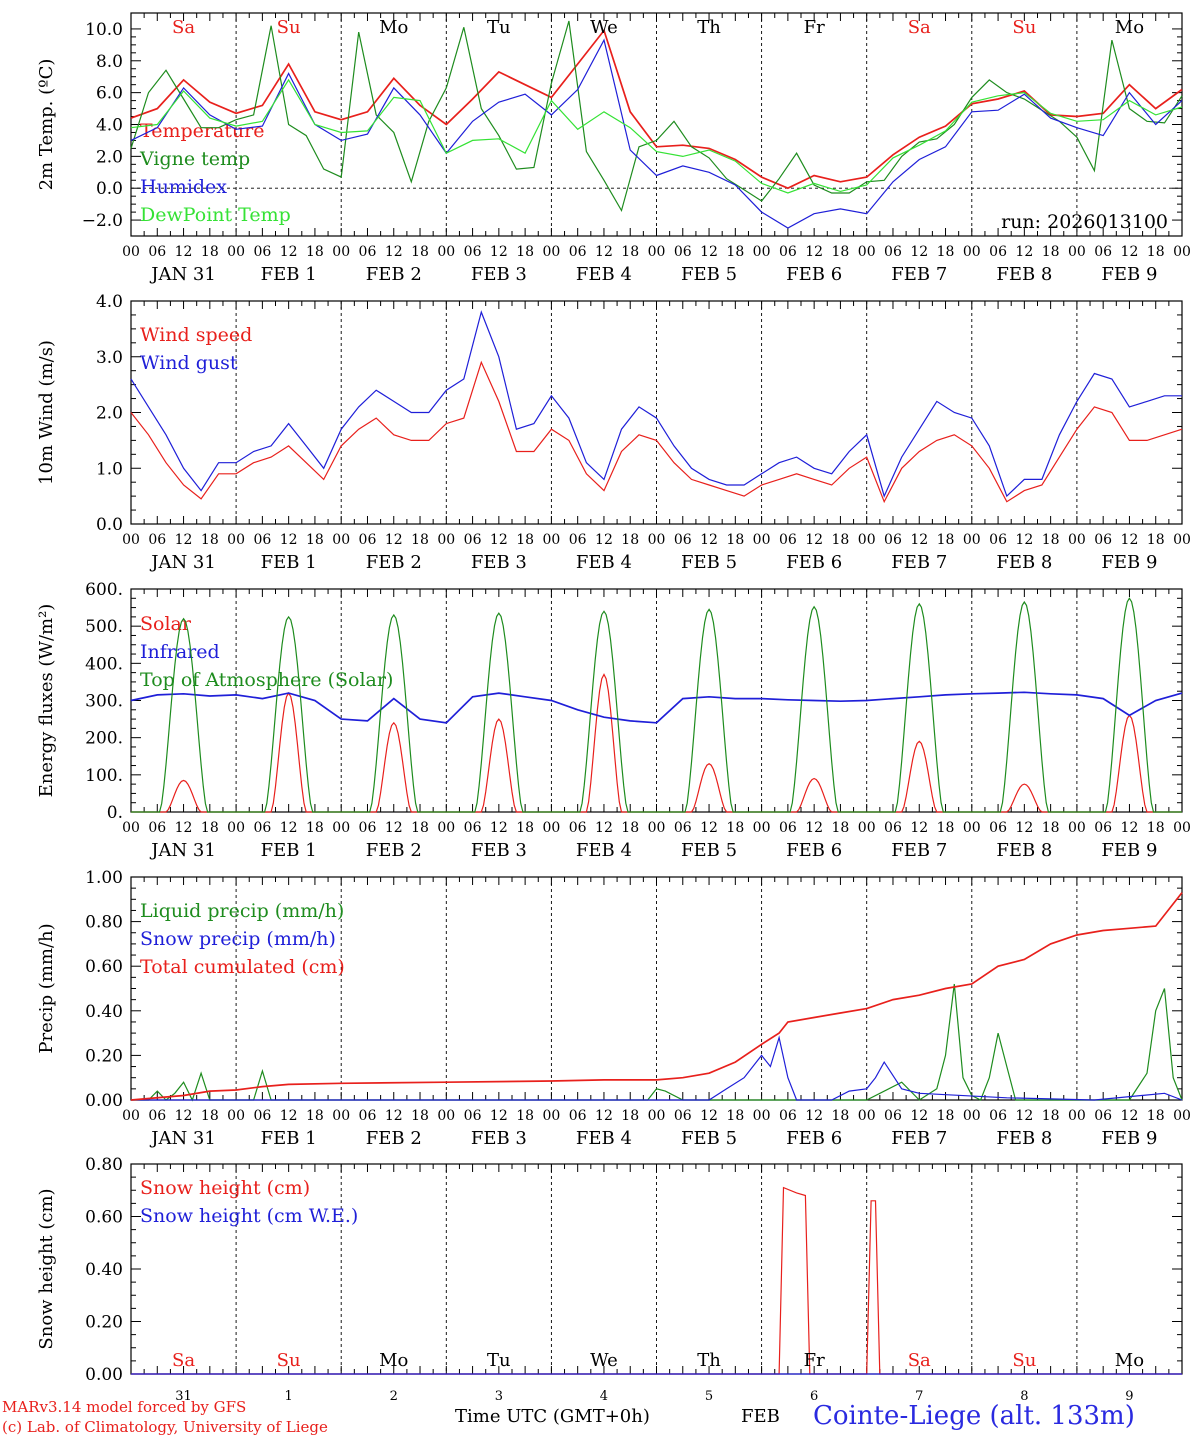 The width and height of the screenshot is (1194, 1440). I want to click on energy-date-label: FEB 4, so click(604, 850).